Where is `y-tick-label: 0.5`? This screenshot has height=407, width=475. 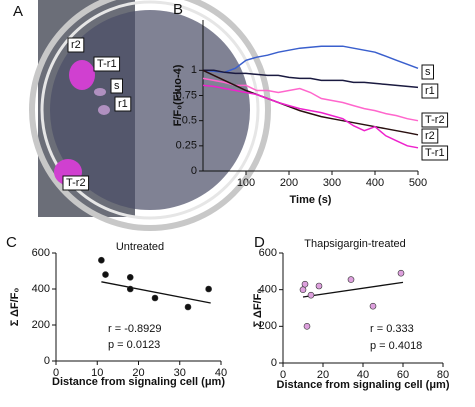
y-tick-label: 0.5 is located at coordinates (189, 121).